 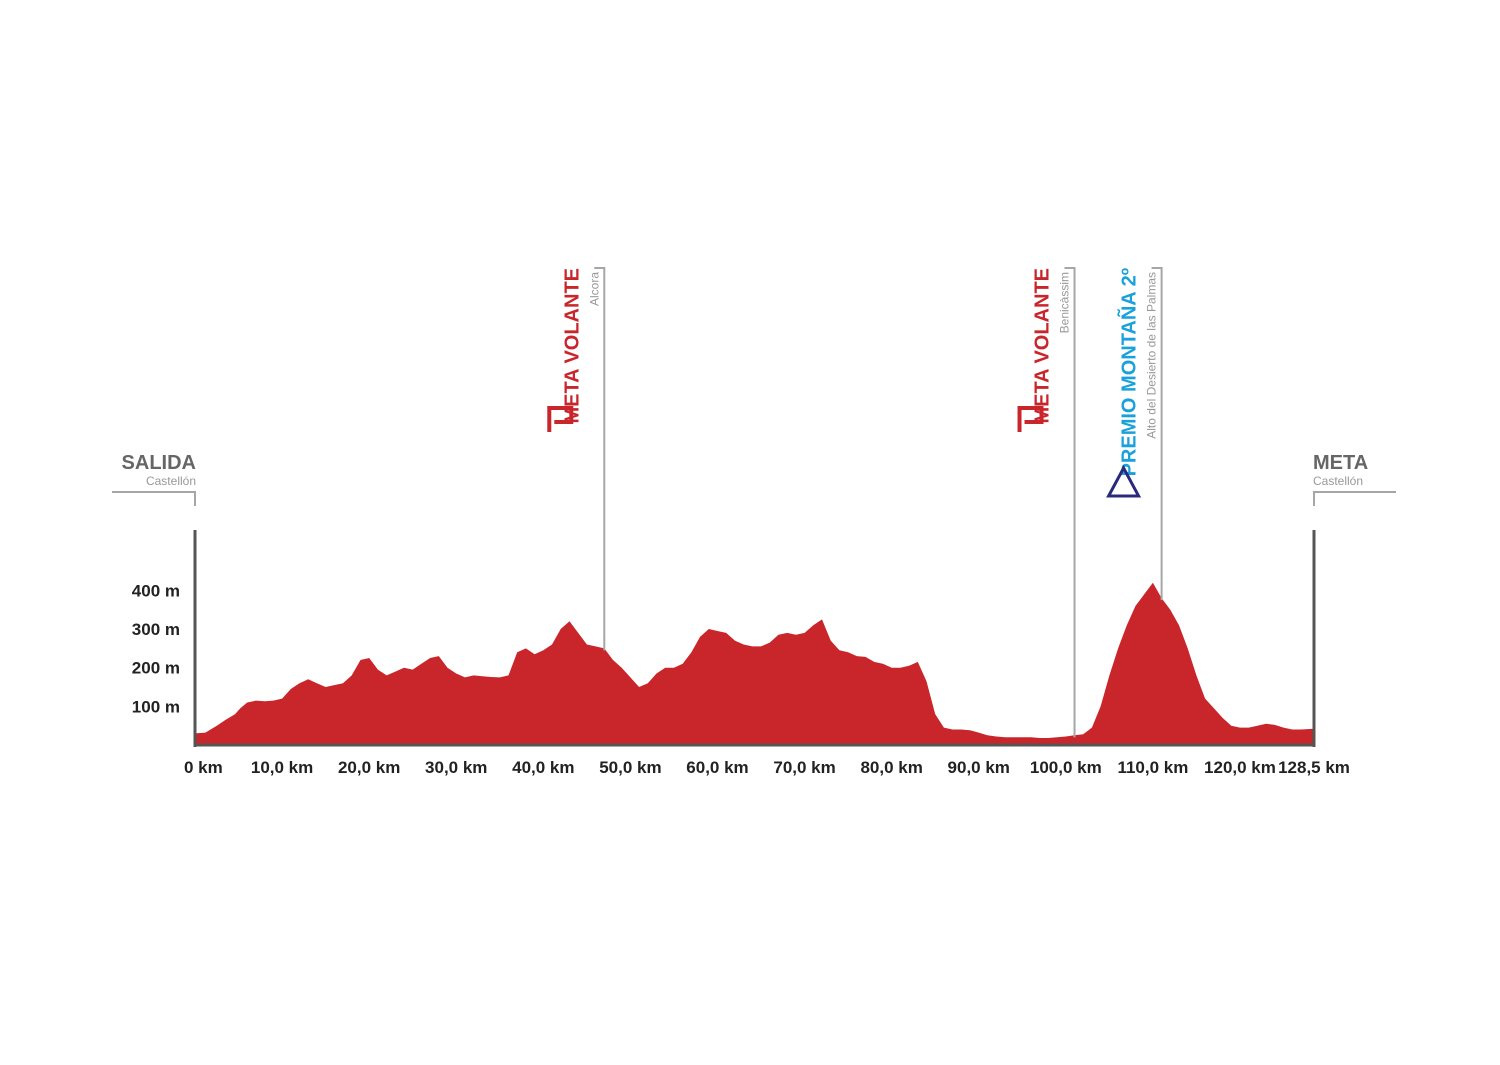 I want to click on x-tick-label: 40,0 km, so click(x=543, y=767).